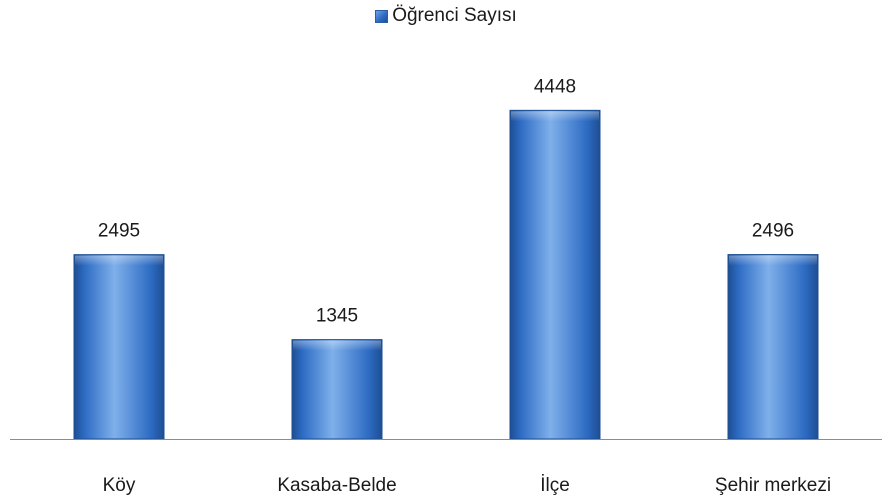 This screenshot has height=500, width=892. I want to click on legend-label: Öğrenci Sayısı, so click(454, 15).